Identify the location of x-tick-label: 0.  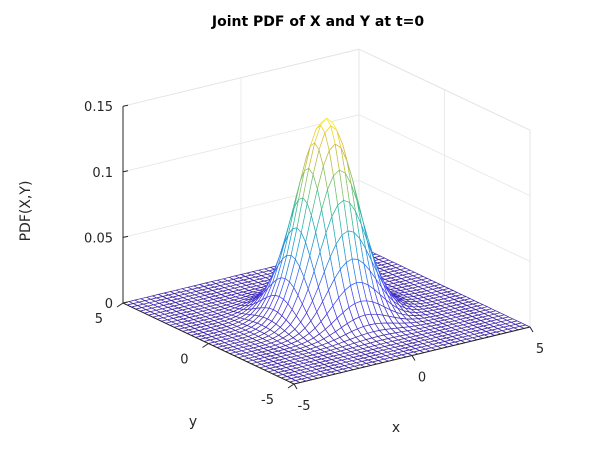
(422, 378).